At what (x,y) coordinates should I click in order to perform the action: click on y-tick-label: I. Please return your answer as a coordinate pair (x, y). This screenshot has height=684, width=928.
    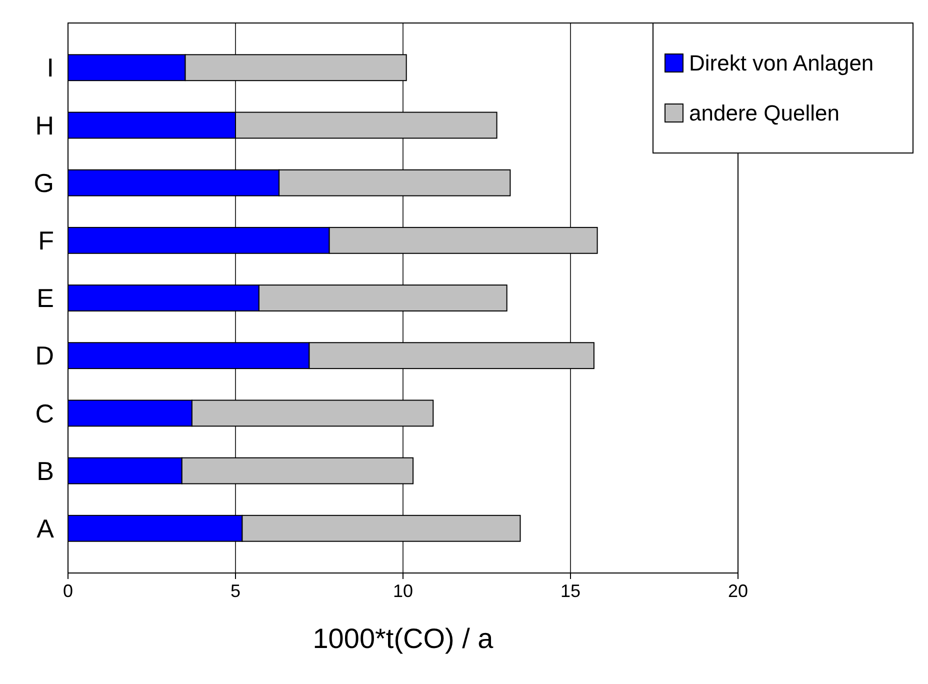
    Looking at the image, I should click on (50, 67).